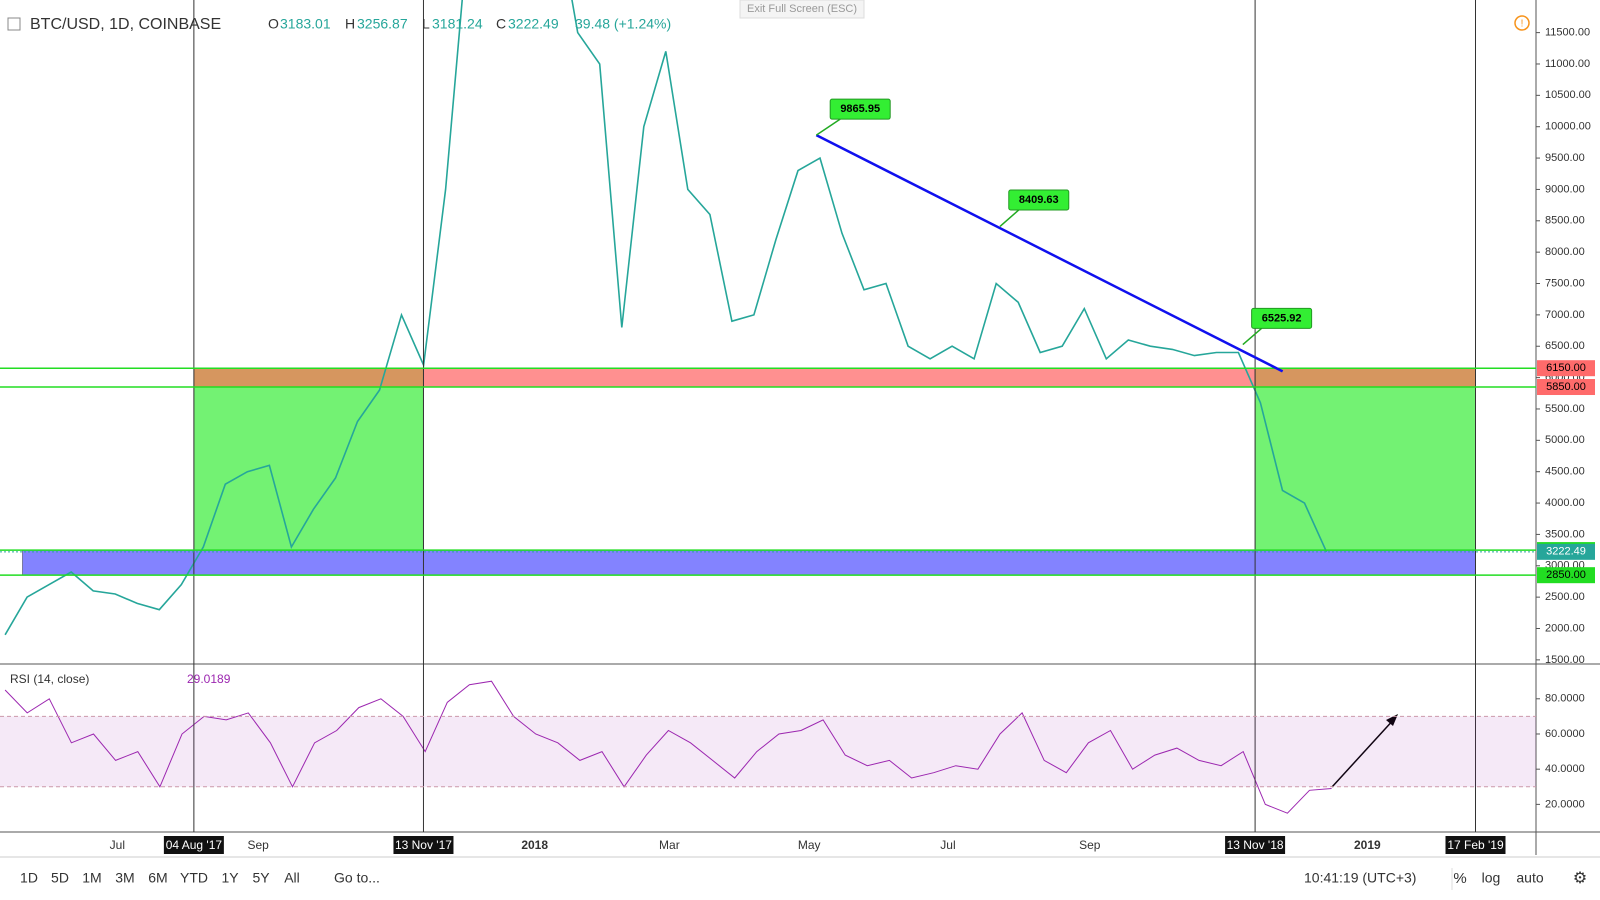 The image size is (1600, 900). I want to click on clock: 10:41:19 (UTC+3), so click(1360, 878).